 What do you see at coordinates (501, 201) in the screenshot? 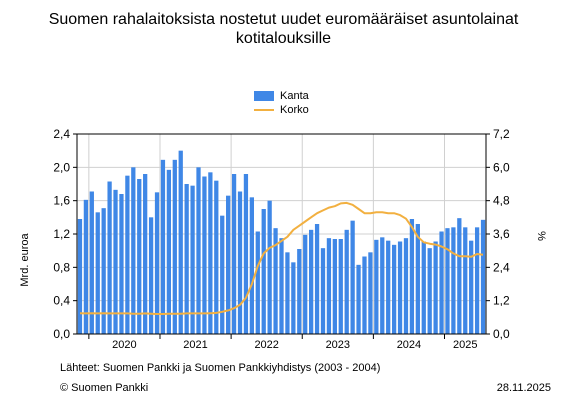
I see `y-tick-label-right: 4,8` at bounding box center [501, 201].